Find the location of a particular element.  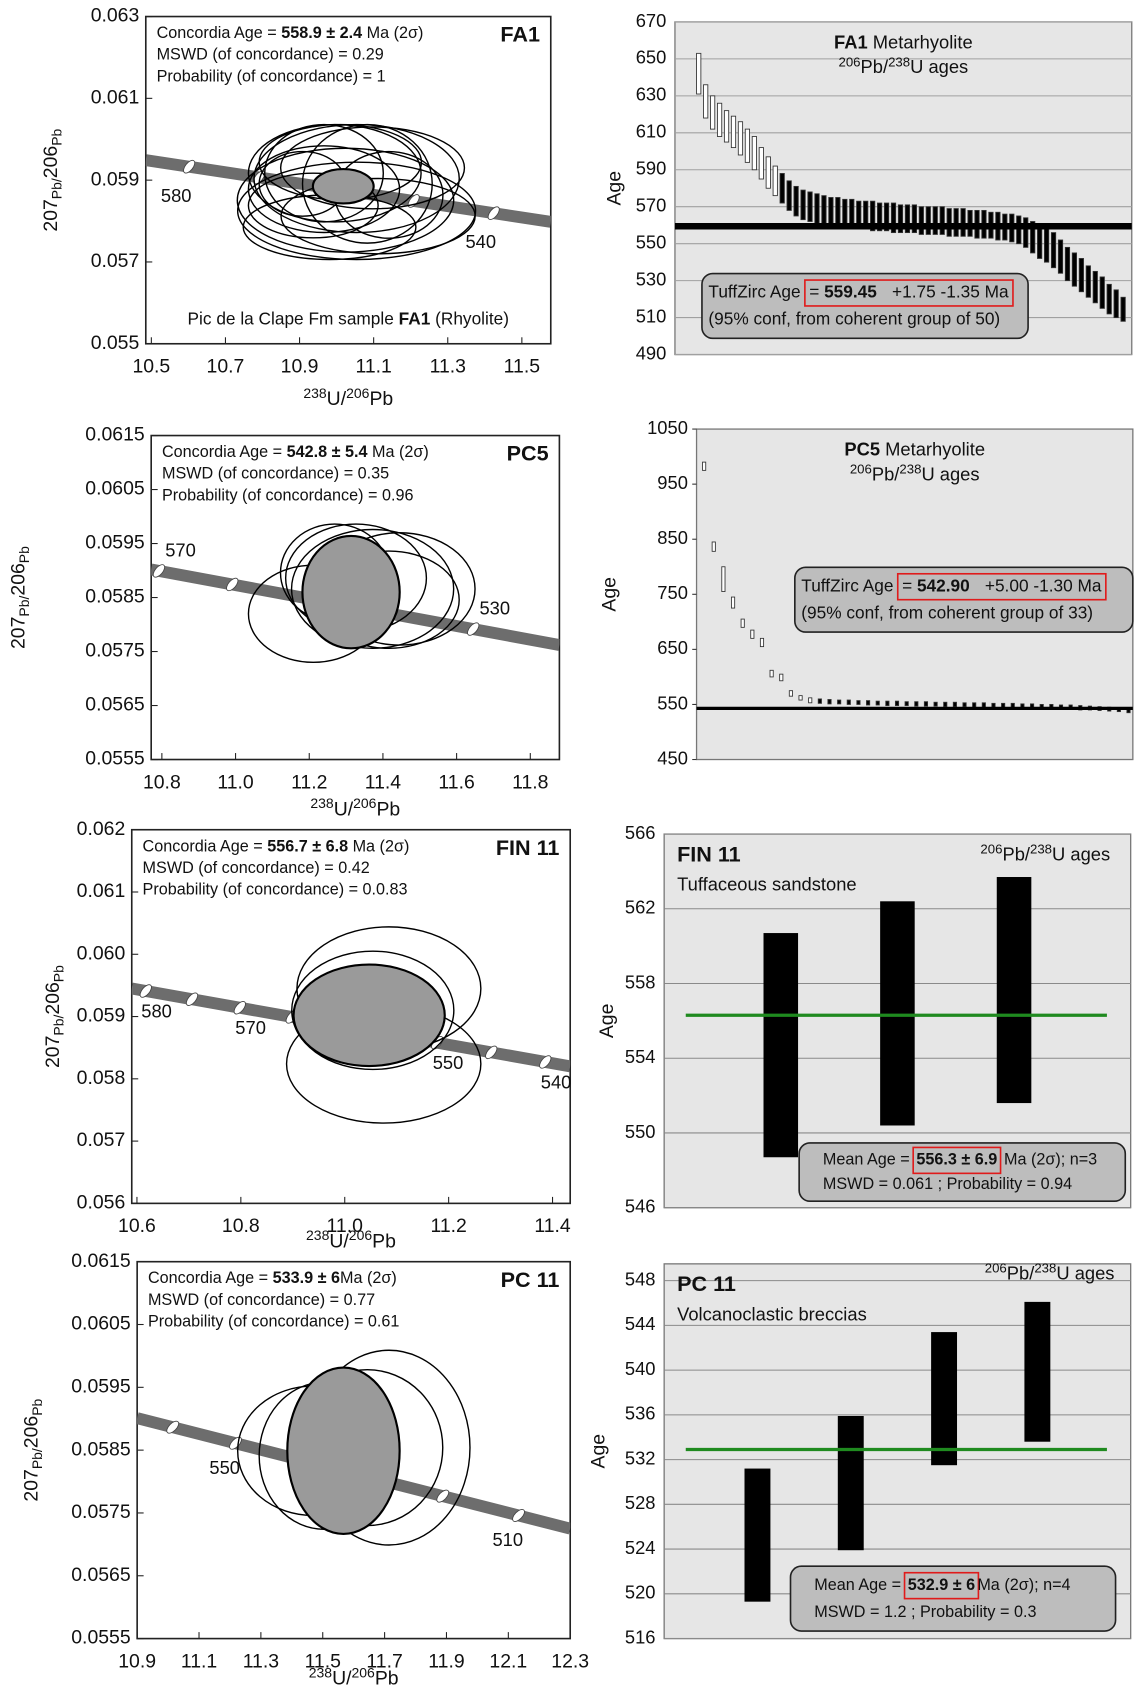

x-axis-title: U/ is located at coordinates (342, 1679).